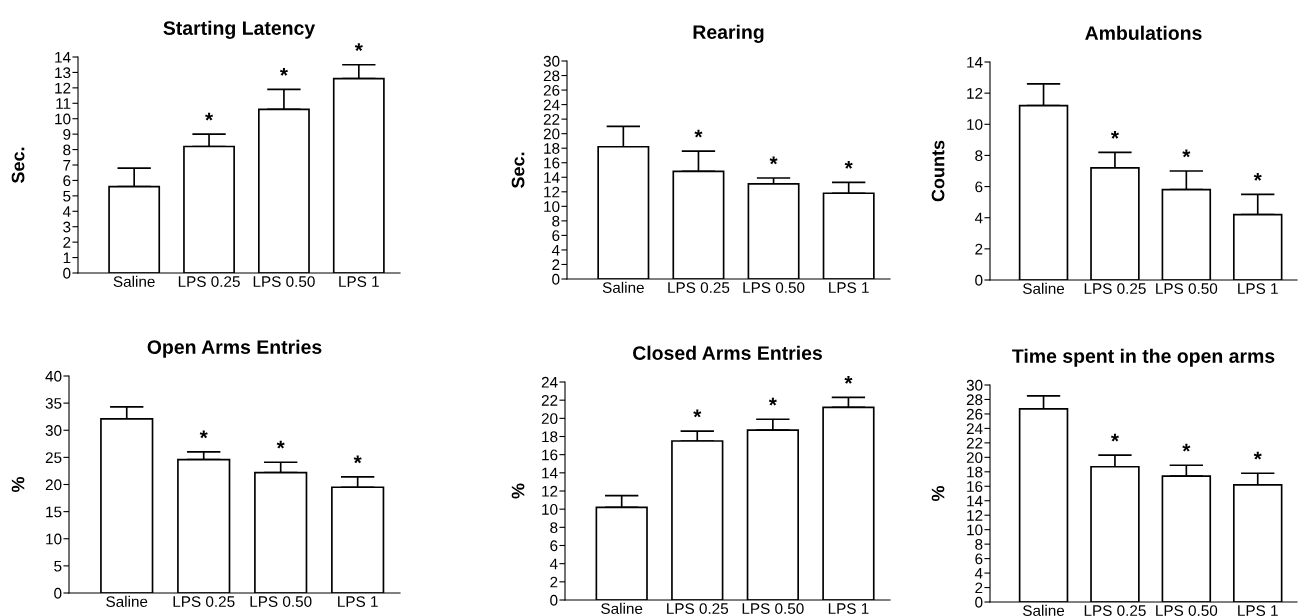  Describe the element at coordinates (1143, 32) in the screenshot. I see `chart-title: Ambulations` at that location.